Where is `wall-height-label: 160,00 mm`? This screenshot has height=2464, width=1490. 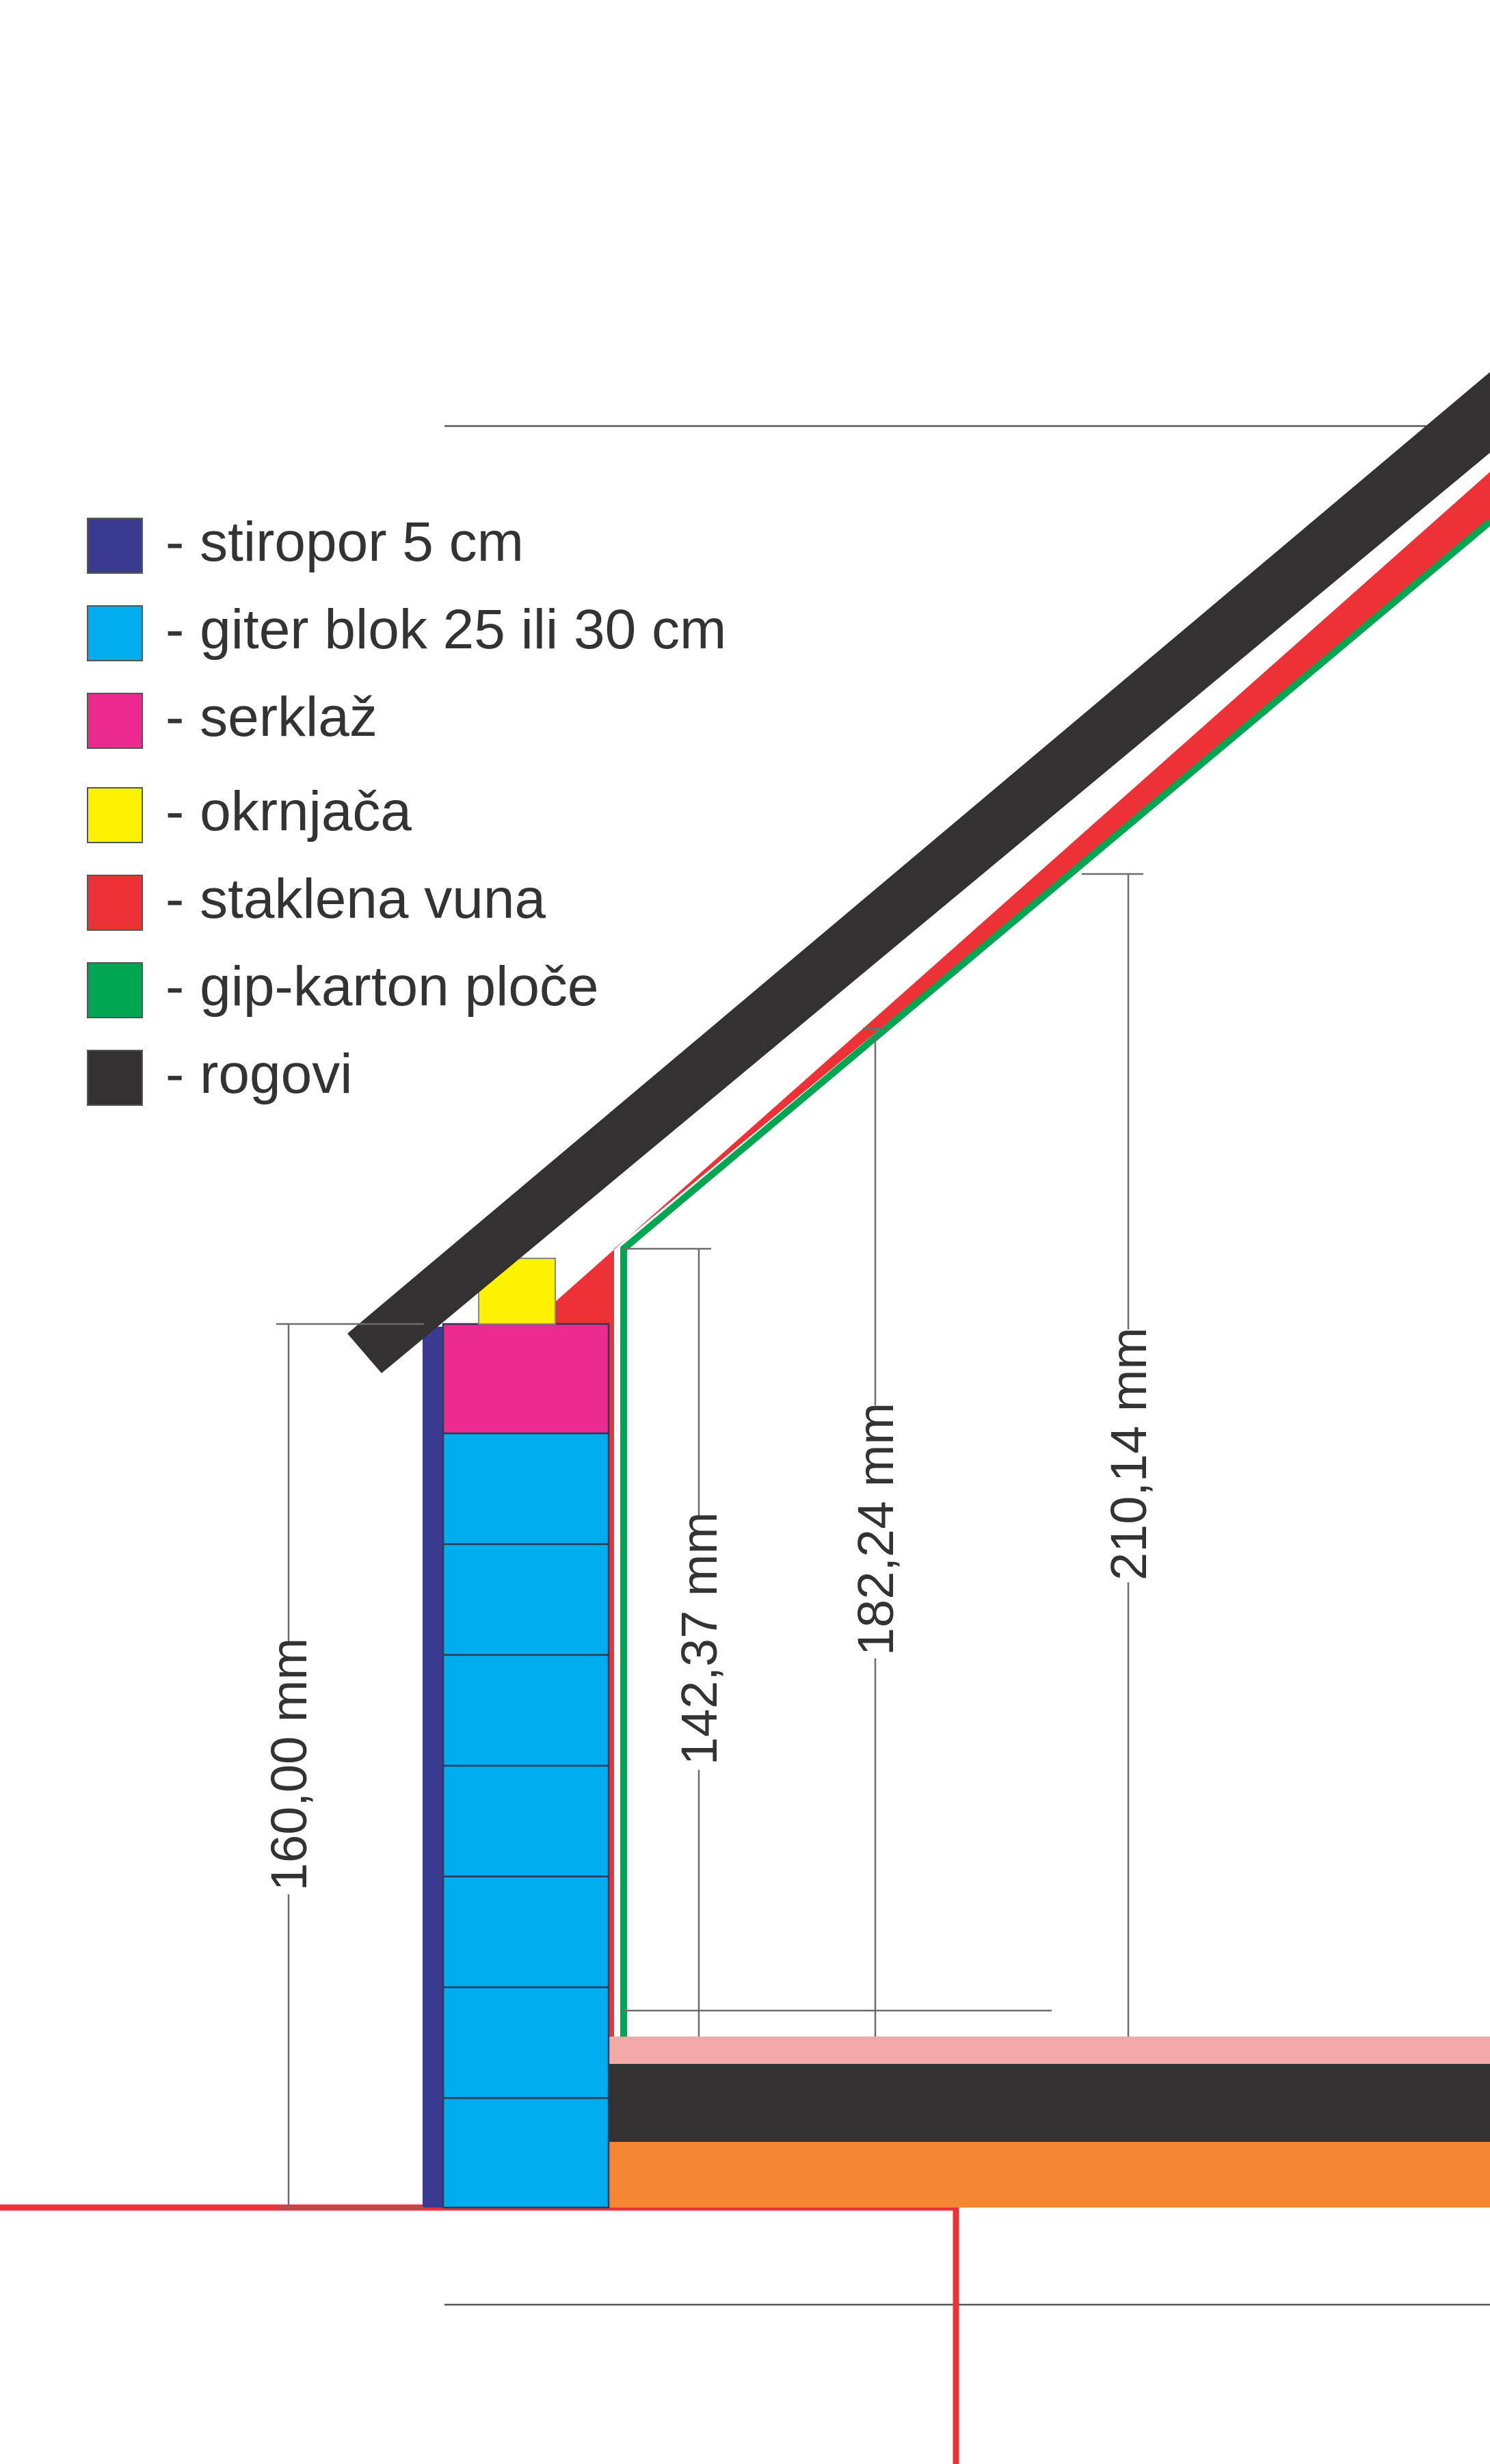 wall-height-label: 160,00 mm is located at coordinates (289, 1764).